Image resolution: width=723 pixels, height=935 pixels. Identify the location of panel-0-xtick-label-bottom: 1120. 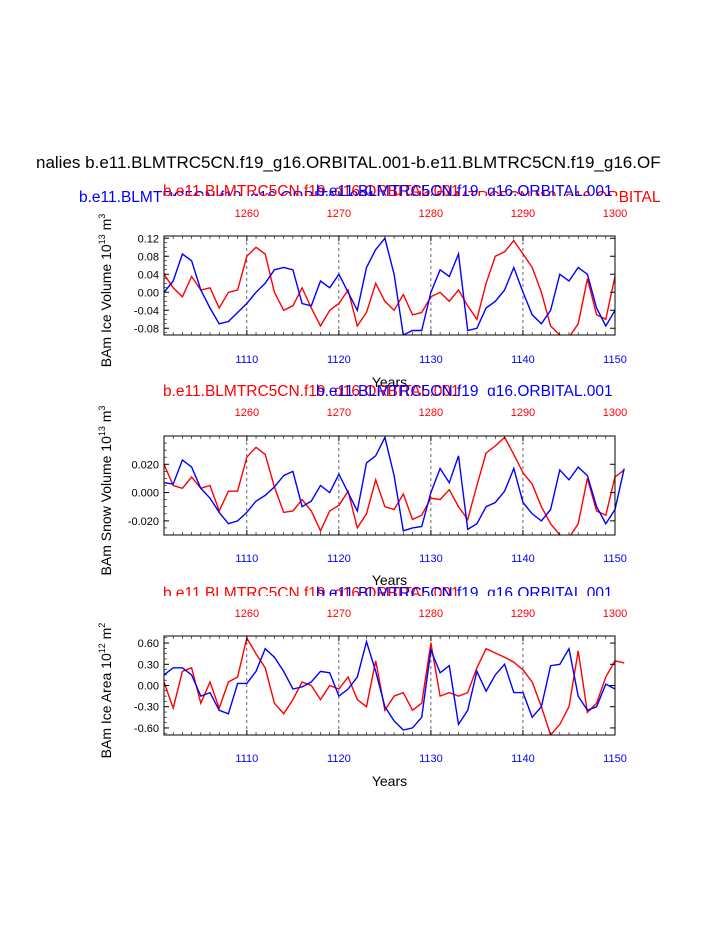
(339, 360).